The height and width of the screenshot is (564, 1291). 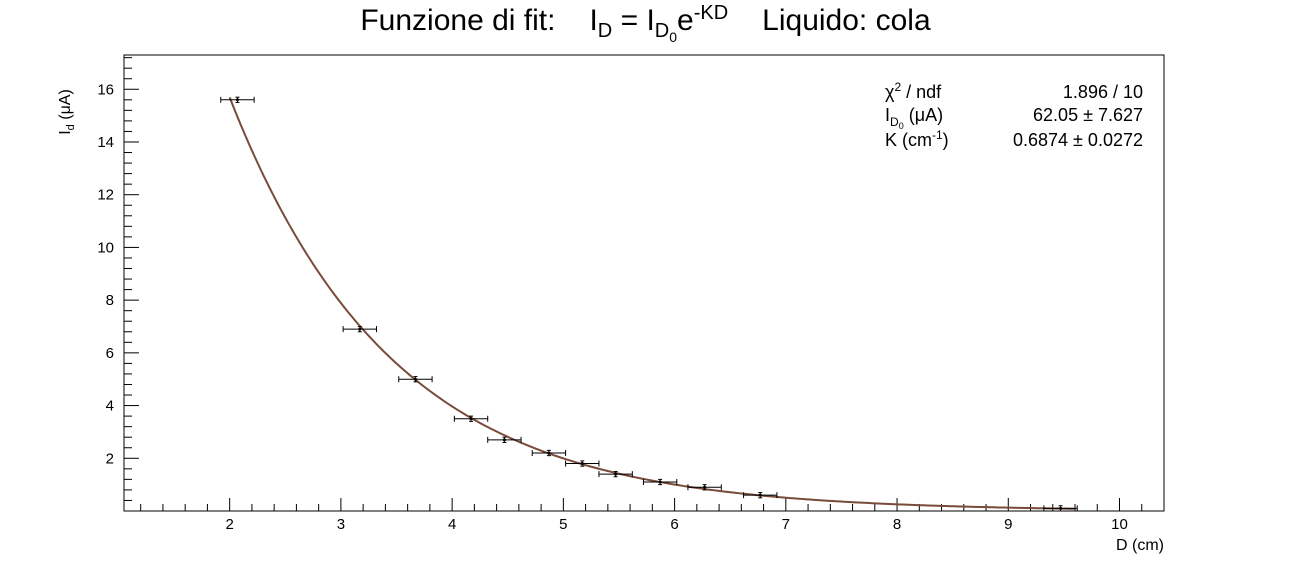 I want to click on y-tick-label: 10, so click(x=105, y=247).